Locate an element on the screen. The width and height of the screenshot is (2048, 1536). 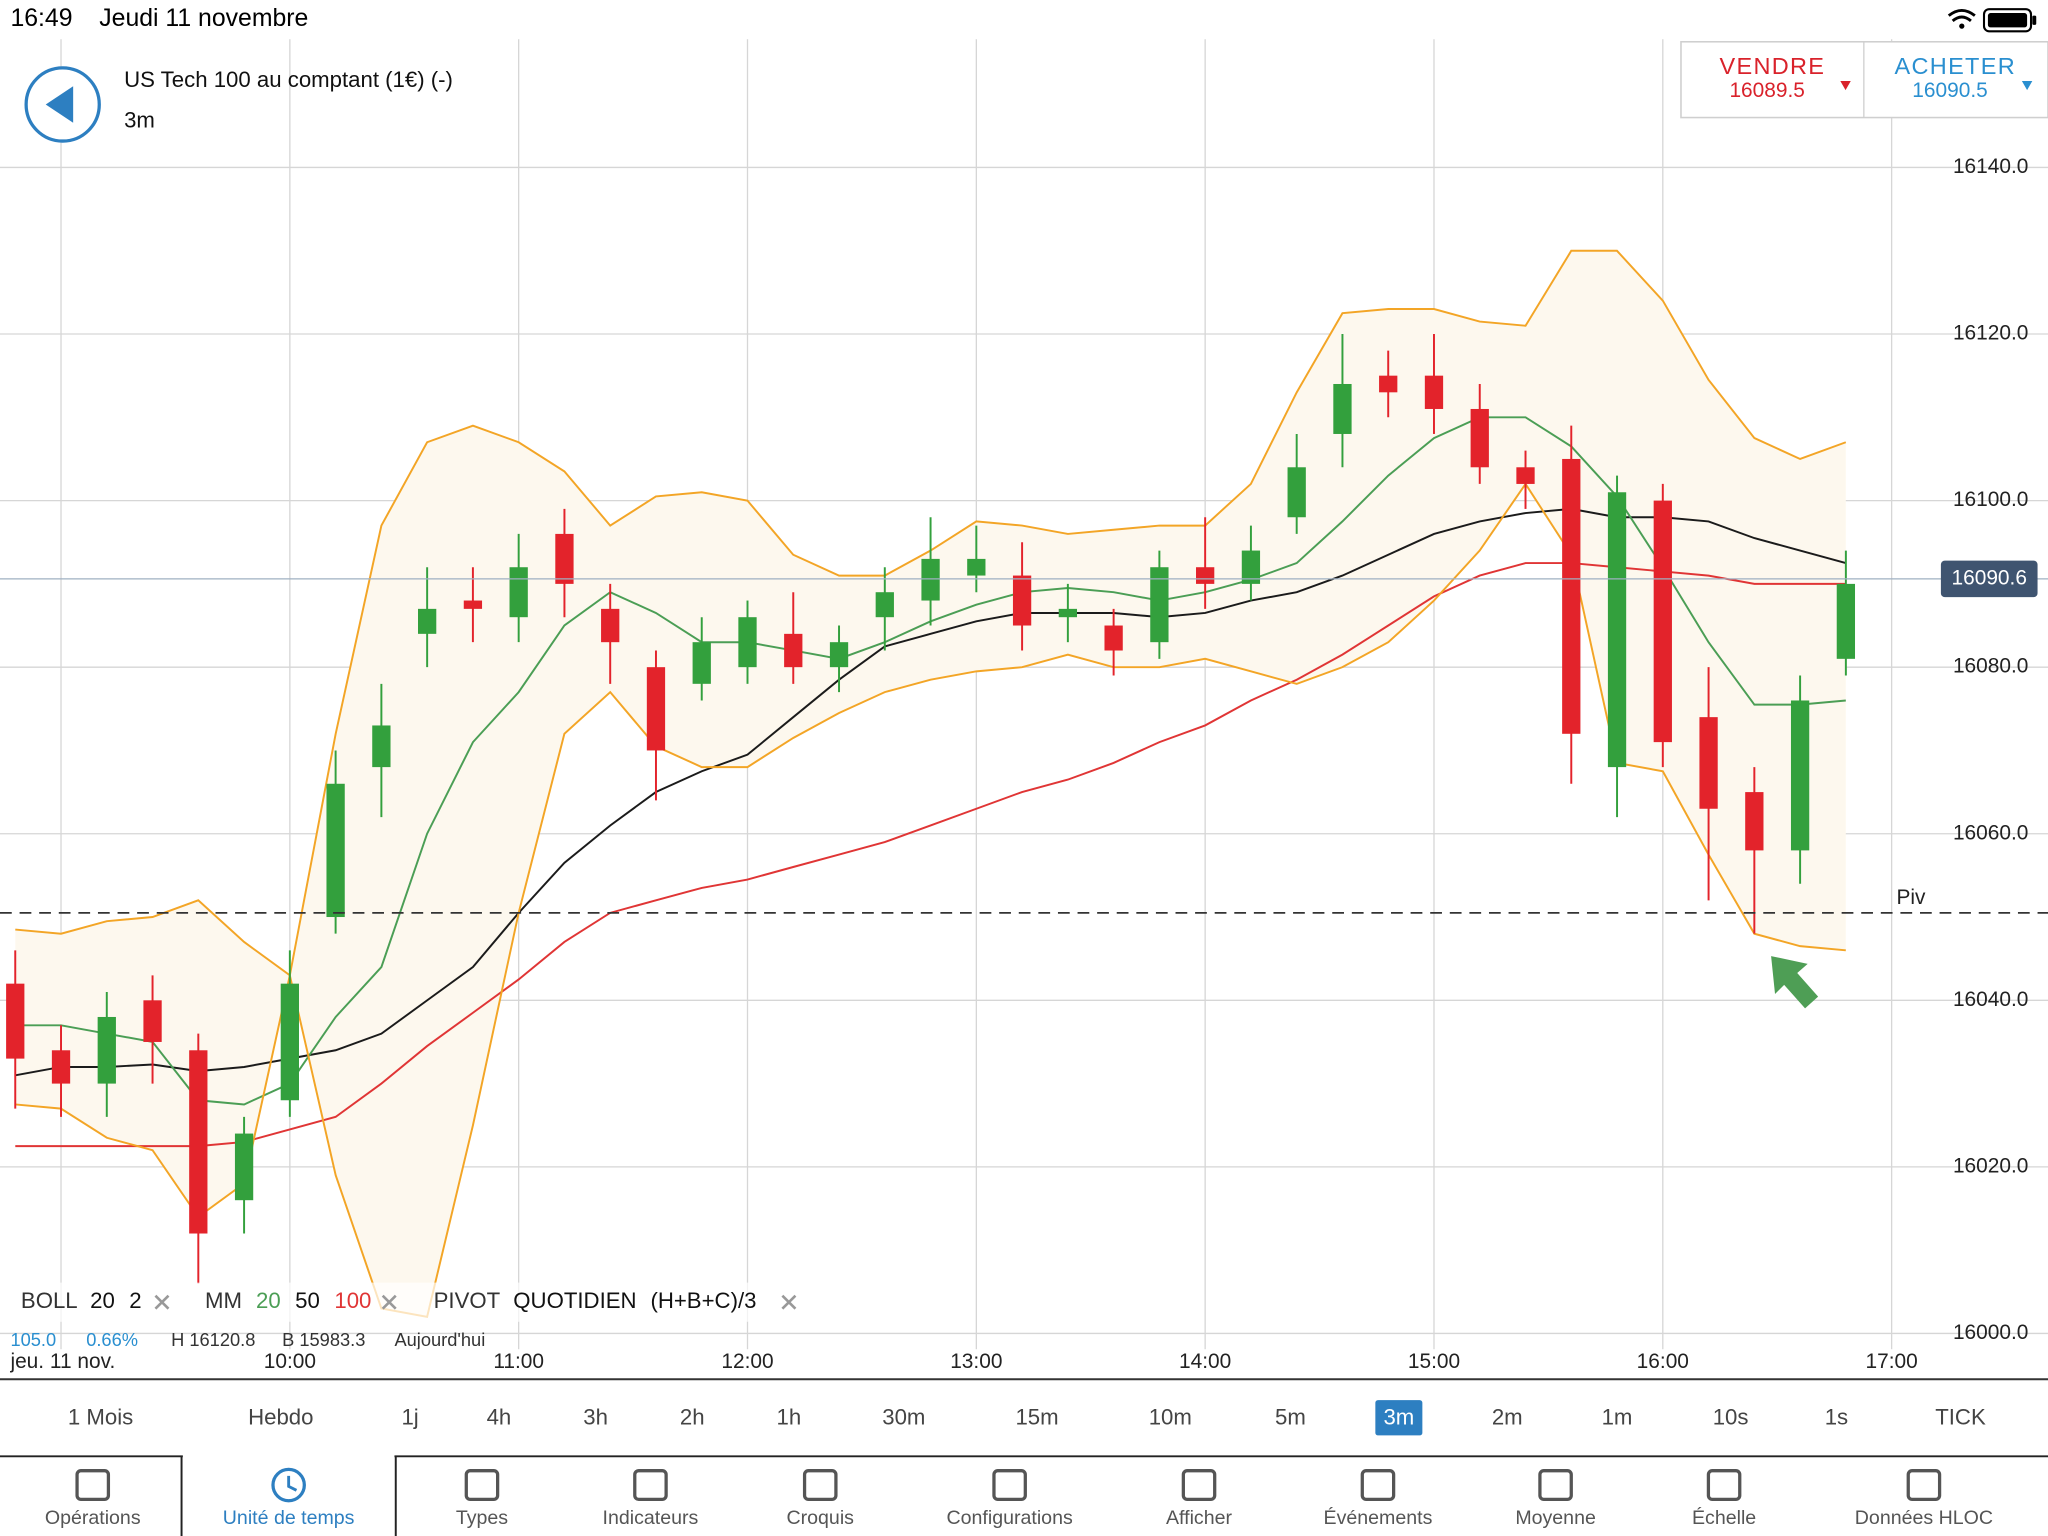
y-tick-label: 16080.0 is located at coordinates (1990, 666).